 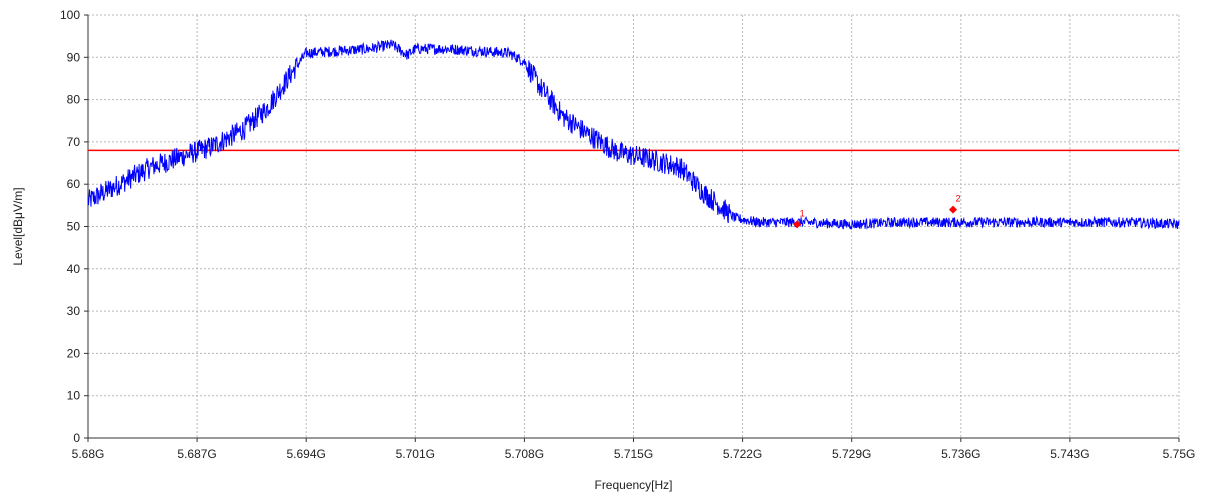 I want to click on y-tick-label: 60, so click(x=74, y=184).